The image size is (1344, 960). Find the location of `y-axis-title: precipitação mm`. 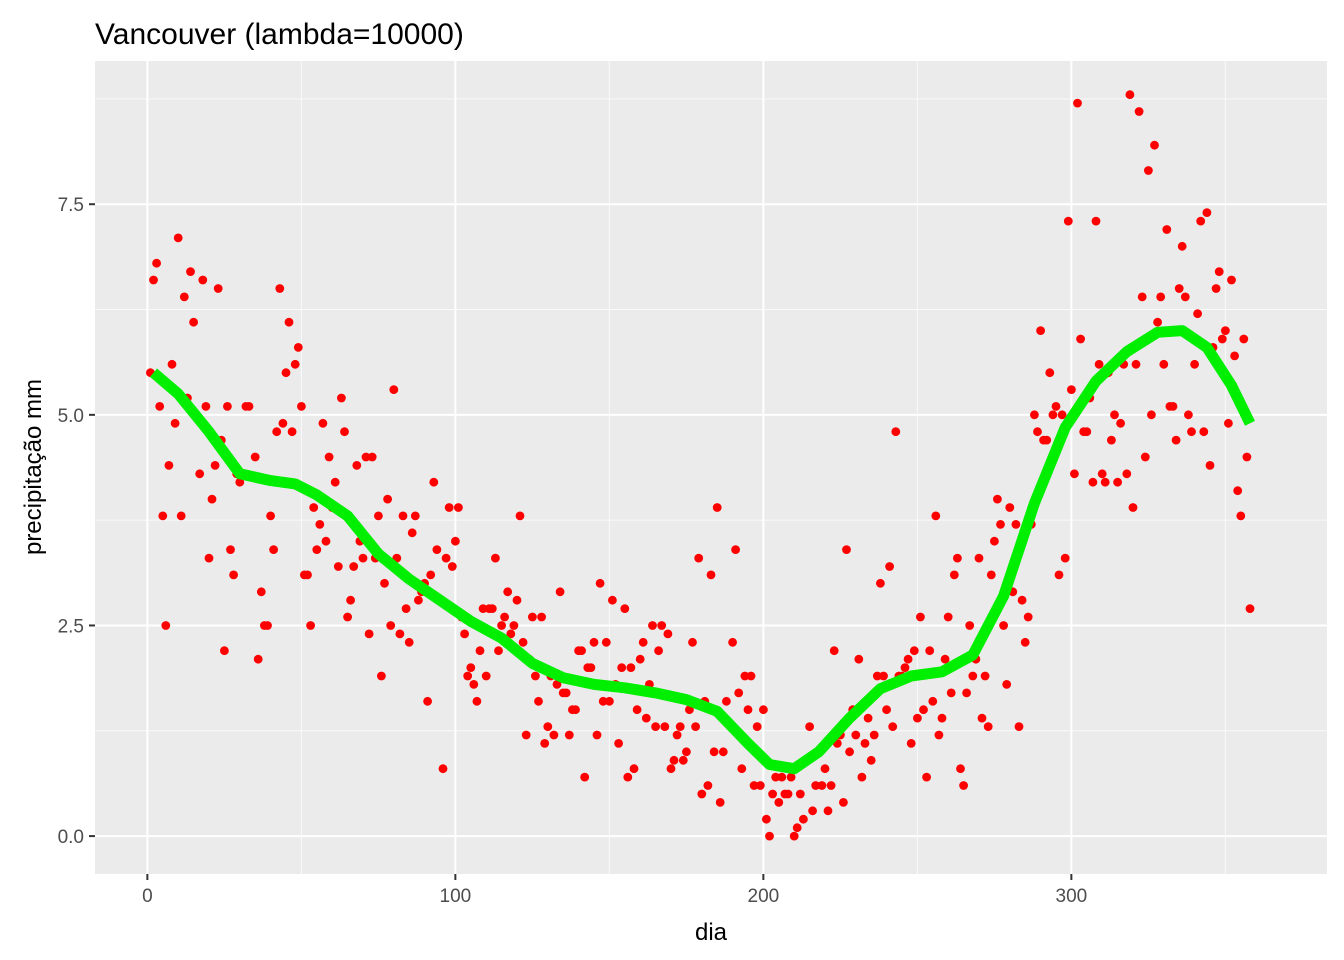

y-axis-title: precipitação mm is located at coordinates (33, 467).